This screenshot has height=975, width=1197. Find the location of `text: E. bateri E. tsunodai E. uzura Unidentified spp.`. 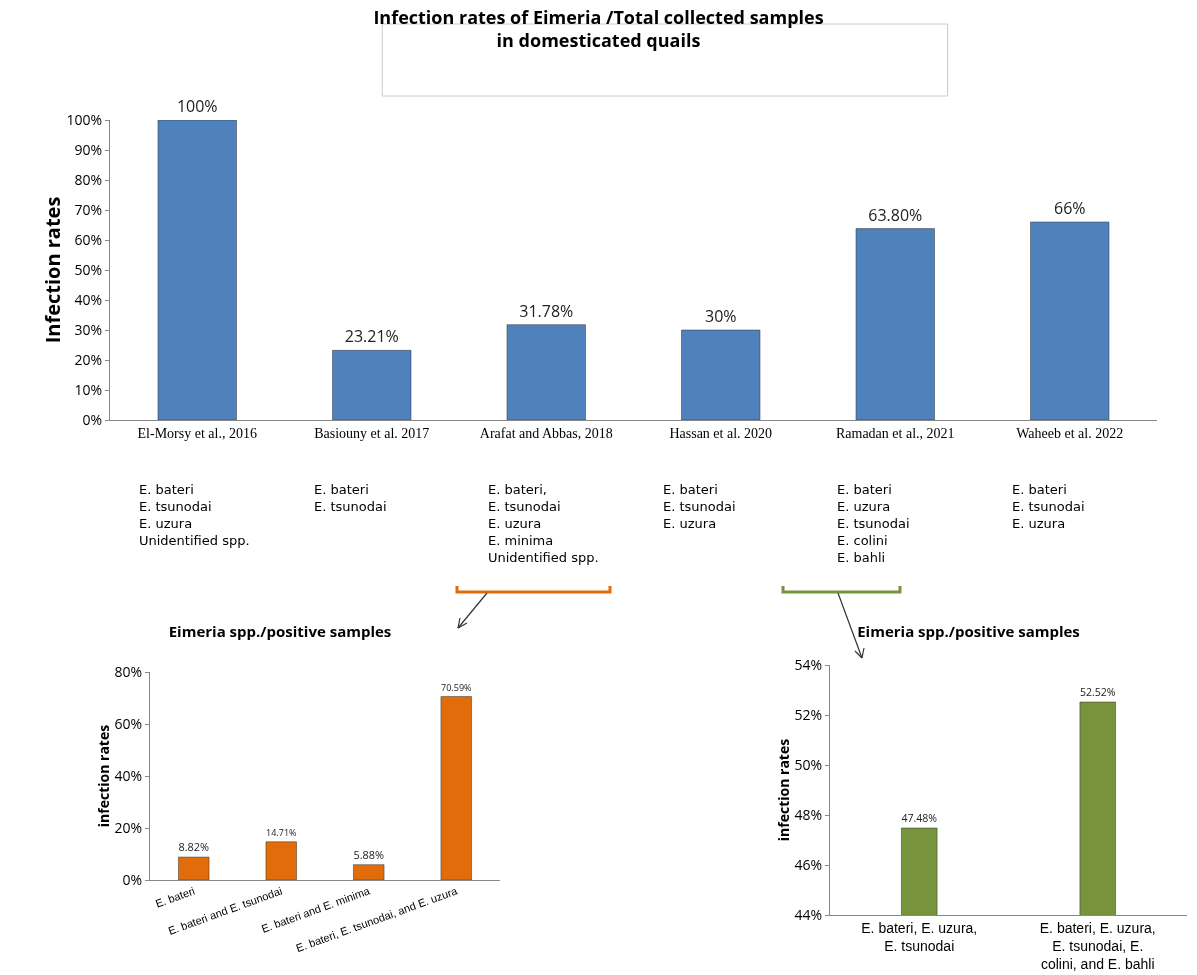

text: E. bateri E. tsunodai E. uzura Unidentified spp. is located at coordinates (194, 515).